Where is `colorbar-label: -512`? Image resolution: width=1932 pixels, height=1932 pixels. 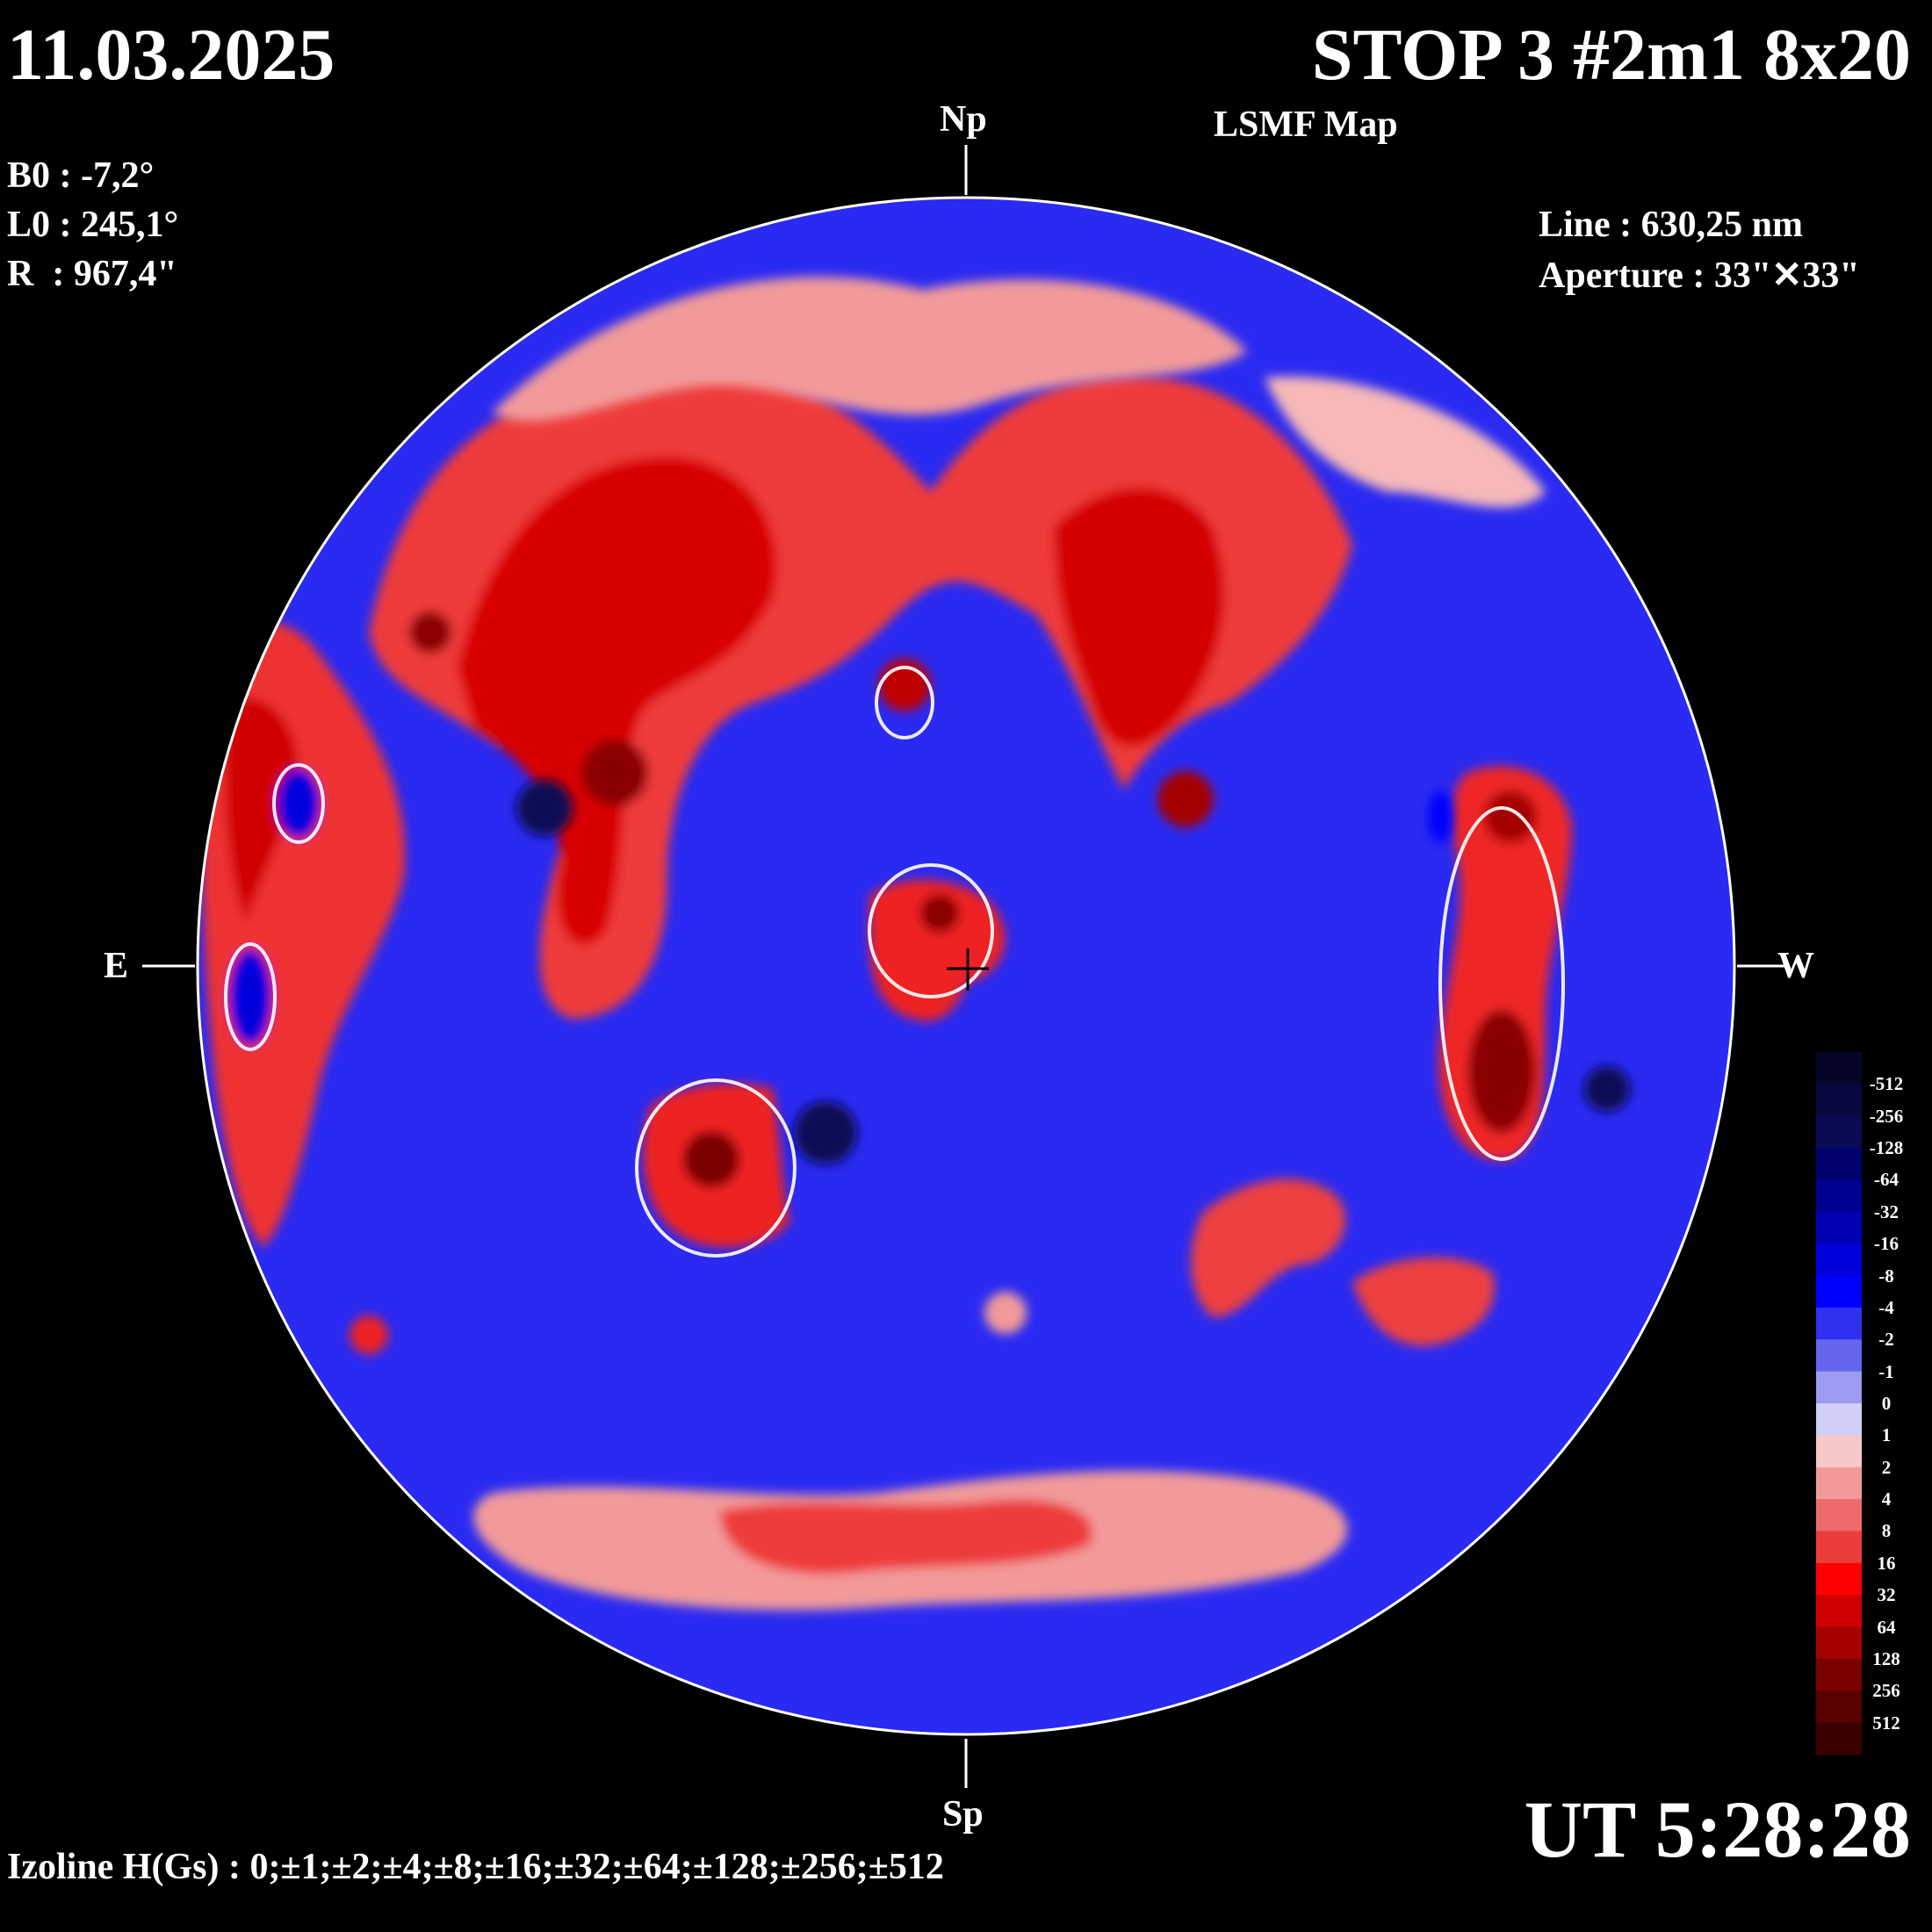
colorbar-label: -512 is located at coordinates (1886, 1084).